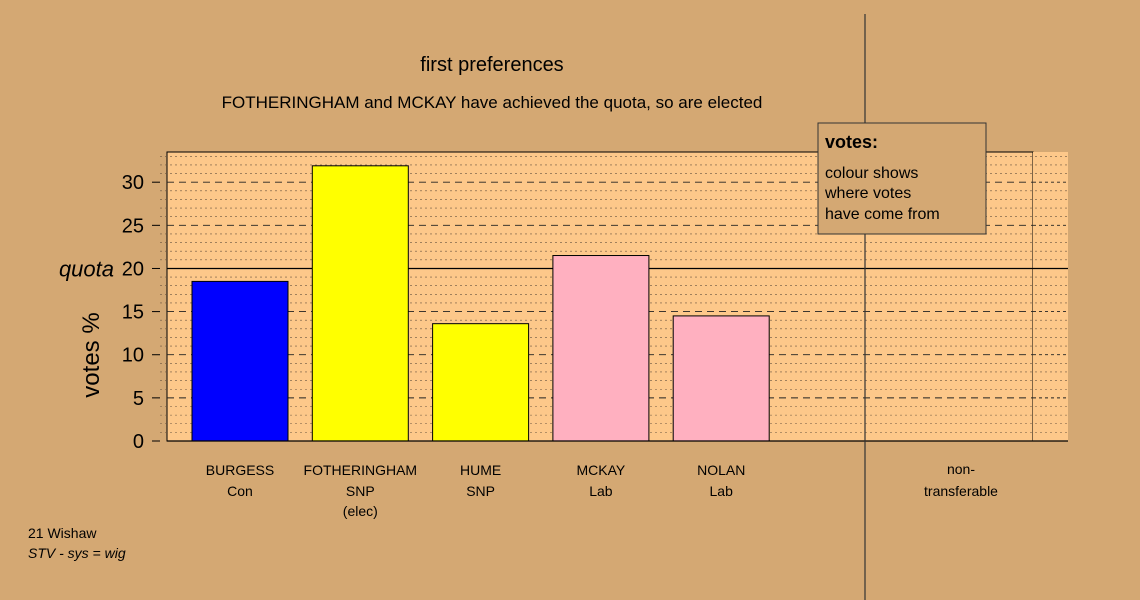 This screenshot has height=600, width=1140. What do you see at coordinates (961, 491) in the screenshot?
I see `nontransferable-label-2: transferable` at bounding box center [961, 491].